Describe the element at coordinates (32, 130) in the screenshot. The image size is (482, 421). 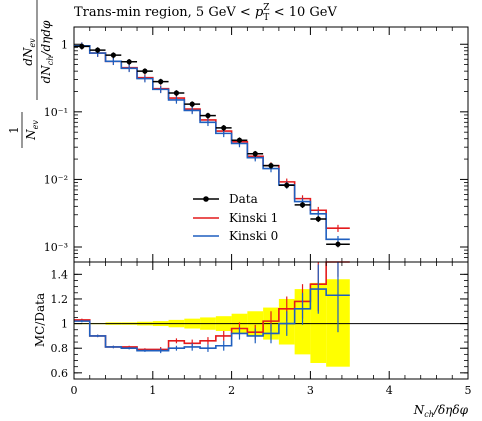
I see `y-label-den: Nev` at that location.